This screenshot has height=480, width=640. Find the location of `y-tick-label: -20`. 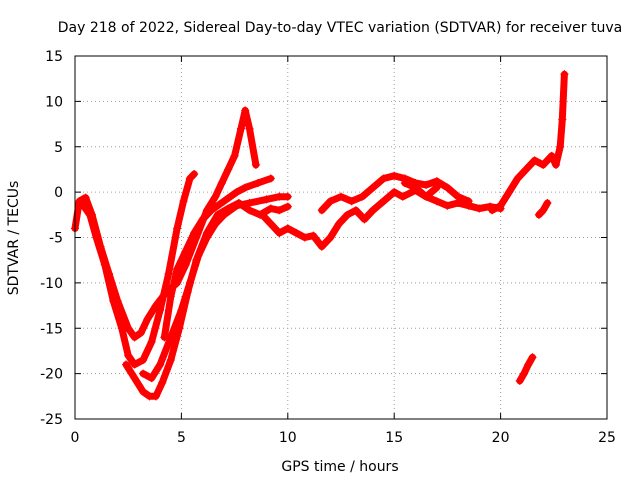

y-tick-label: -20 is located at coordinates (51, 375).